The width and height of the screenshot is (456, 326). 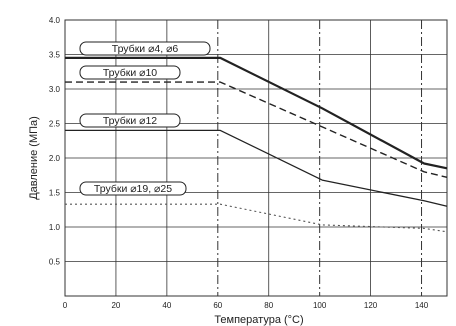 What do you see at coordinates (422, 305) in the screenshot?
I see `x-tick-label: 140` at bounding box center [422, 305].